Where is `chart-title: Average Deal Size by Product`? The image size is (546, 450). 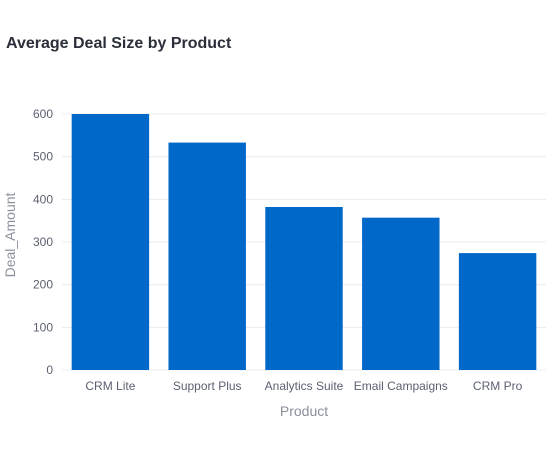
chart-title: Average Deal Size by Product is located at coordinates (119, 43).